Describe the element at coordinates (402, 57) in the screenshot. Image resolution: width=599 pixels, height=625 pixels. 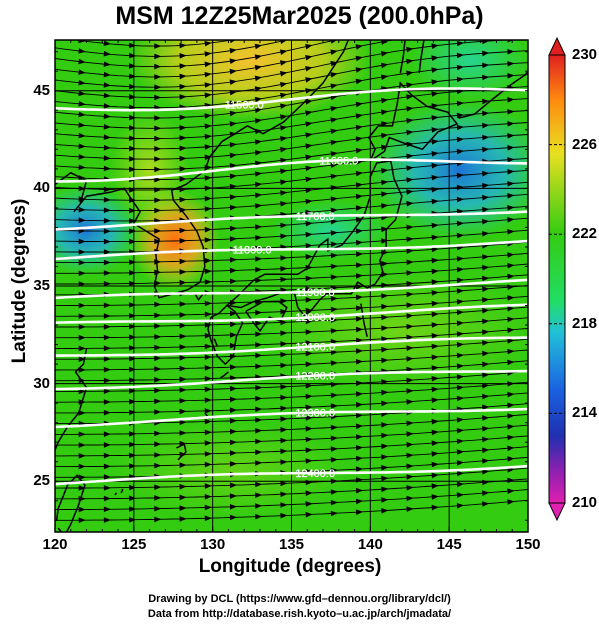
I see `coastline` at that location.